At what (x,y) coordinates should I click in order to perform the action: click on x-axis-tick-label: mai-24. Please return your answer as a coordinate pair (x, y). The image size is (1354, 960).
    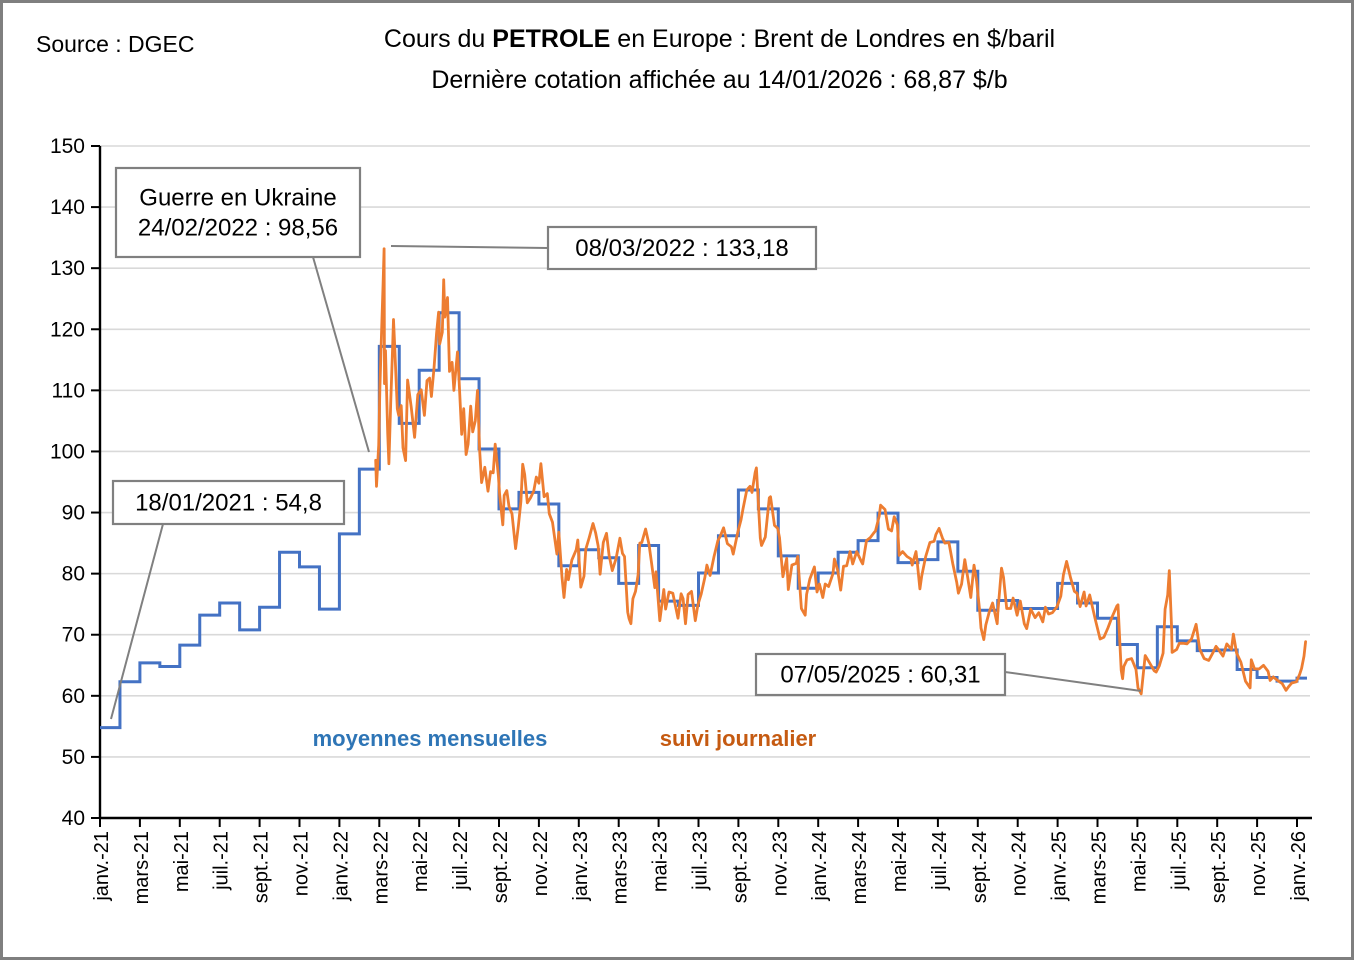
    Looking at the image, I should click on (900, 861).